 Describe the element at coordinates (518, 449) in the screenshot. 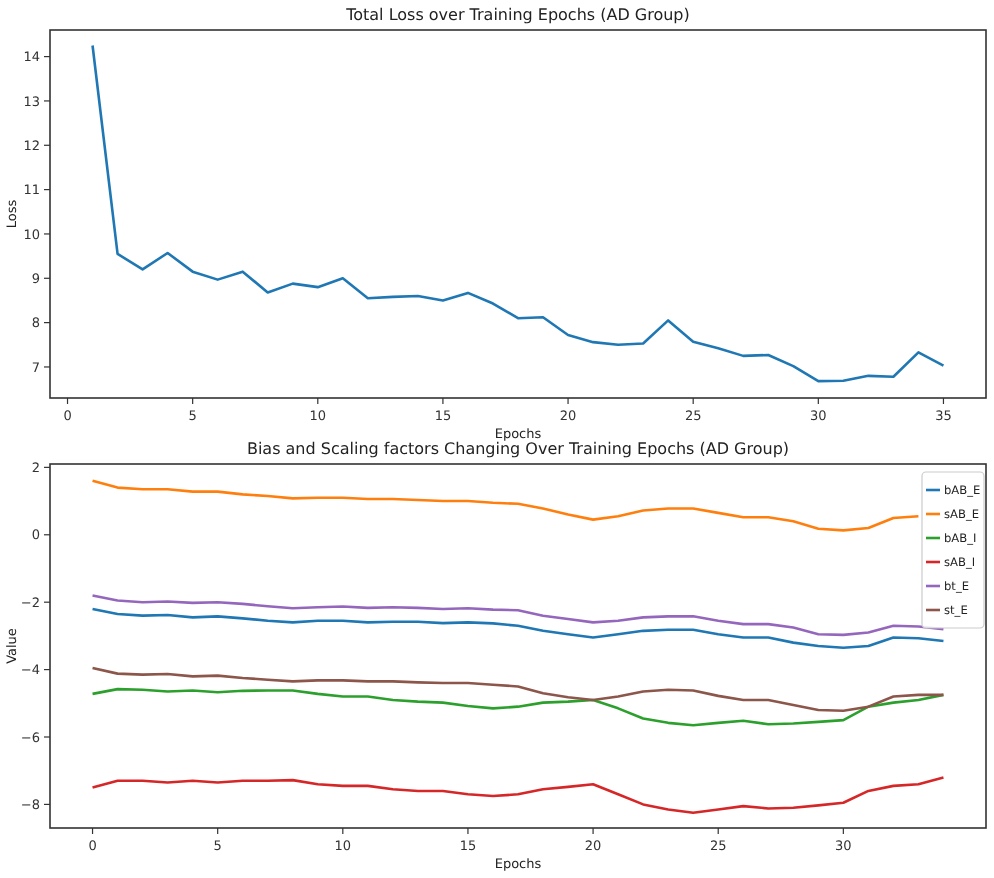

I see `chart-title: Bias and Scaling factors Changing Over Training Epochs (AD Group)` at that location.